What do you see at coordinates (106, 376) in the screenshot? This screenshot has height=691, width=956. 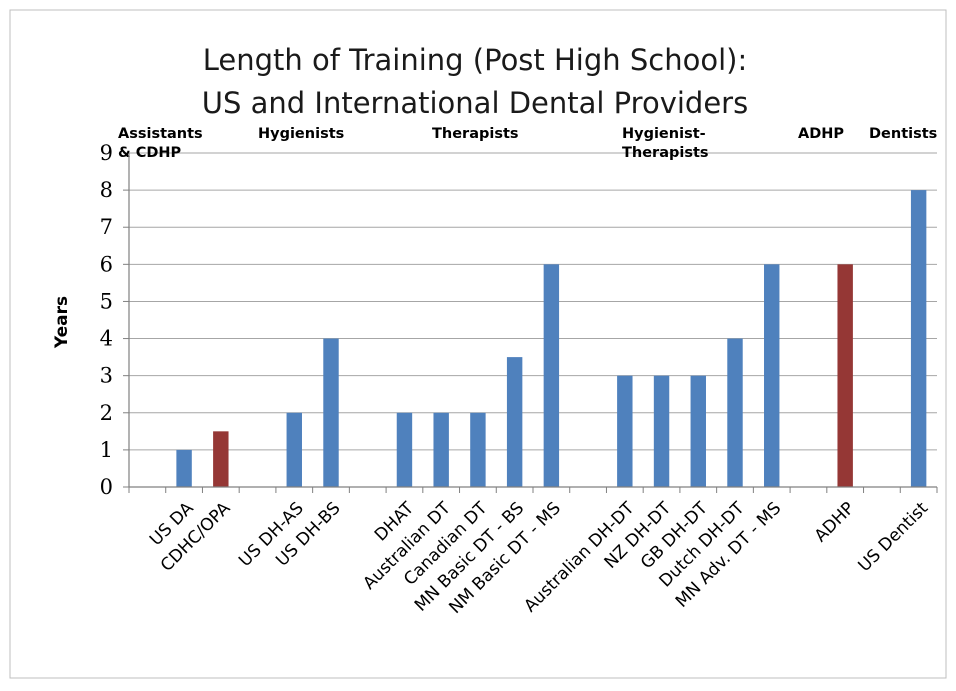 I see `y-tick-label: 3` at bounding box center [106, 376].